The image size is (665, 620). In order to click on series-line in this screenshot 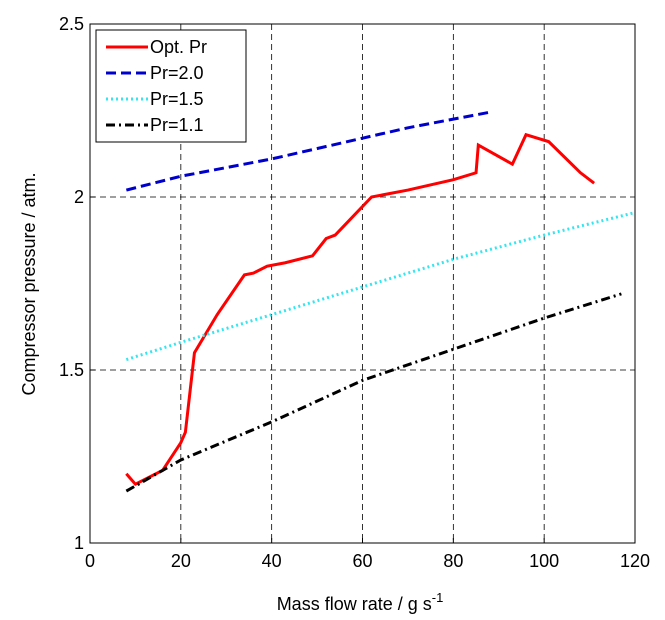, I will do `click(307, 151)`.